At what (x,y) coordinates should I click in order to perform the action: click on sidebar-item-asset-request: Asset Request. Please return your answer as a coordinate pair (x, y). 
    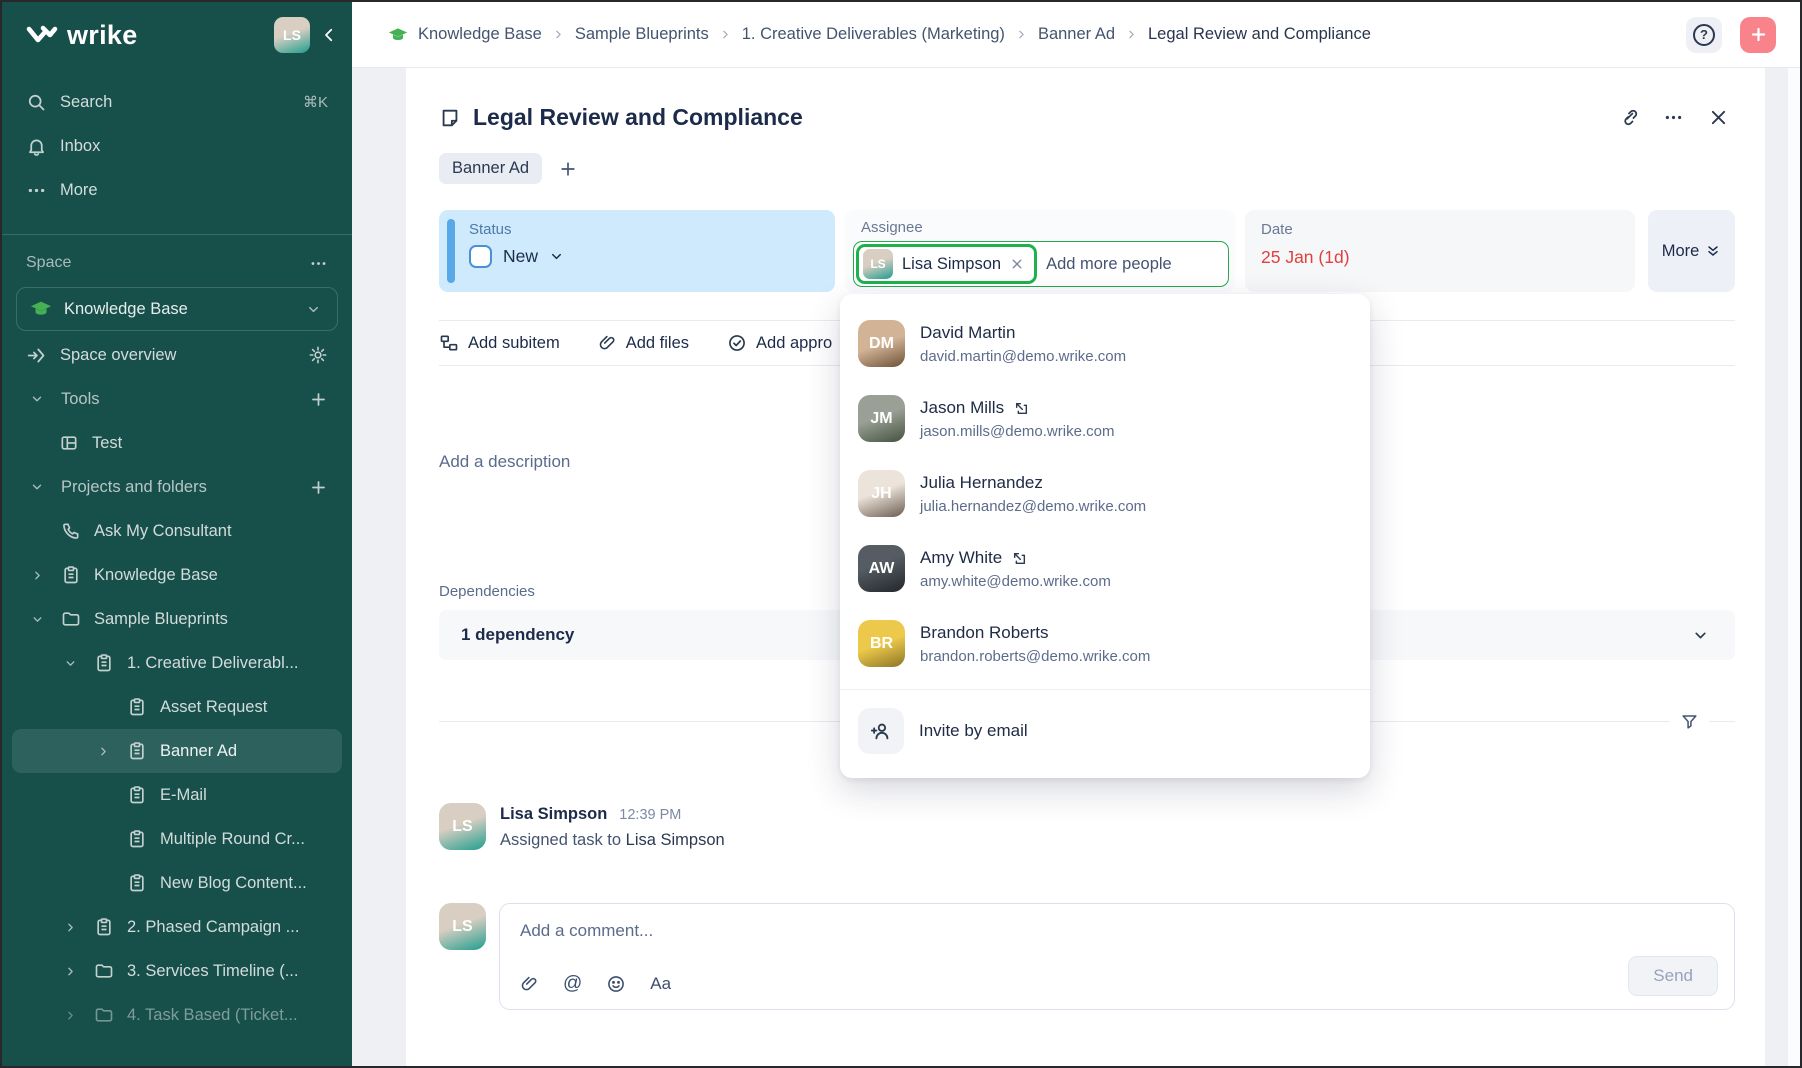
    Looking at the image, I should click on (177, 707).